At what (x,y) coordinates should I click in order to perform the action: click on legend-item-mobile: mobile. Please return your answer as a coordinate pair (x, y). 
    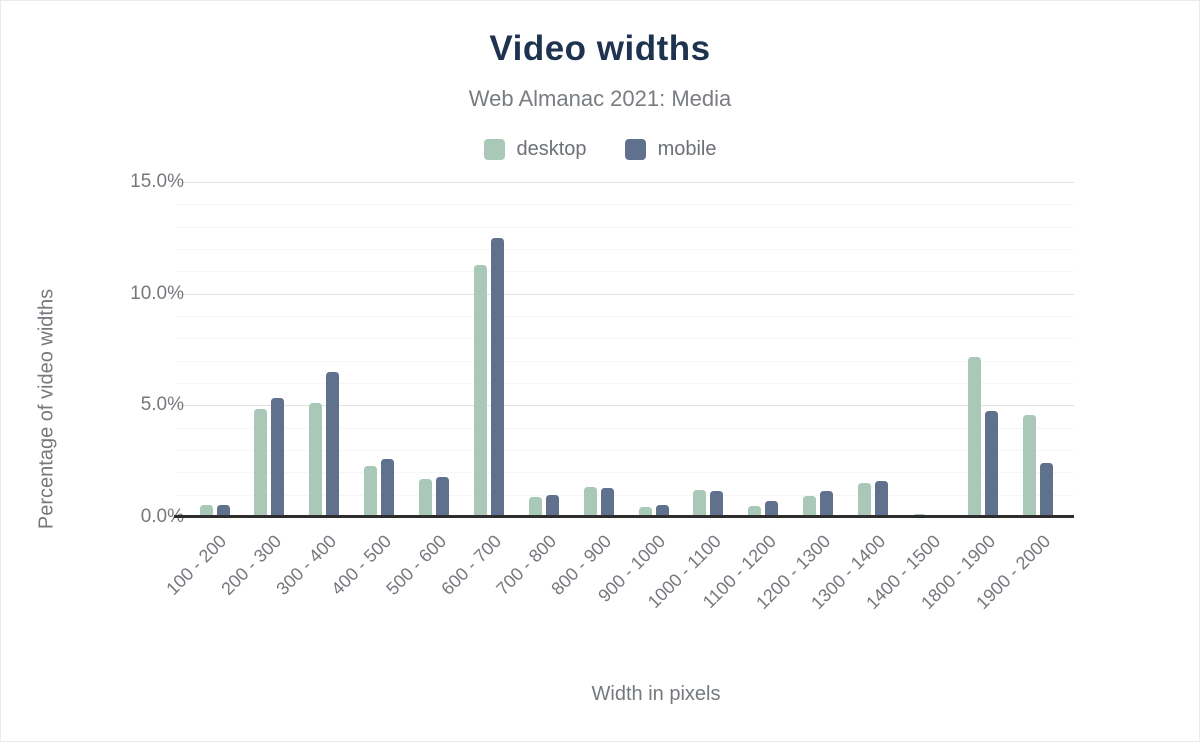
    Looking at the image, I should click on (670, 149).